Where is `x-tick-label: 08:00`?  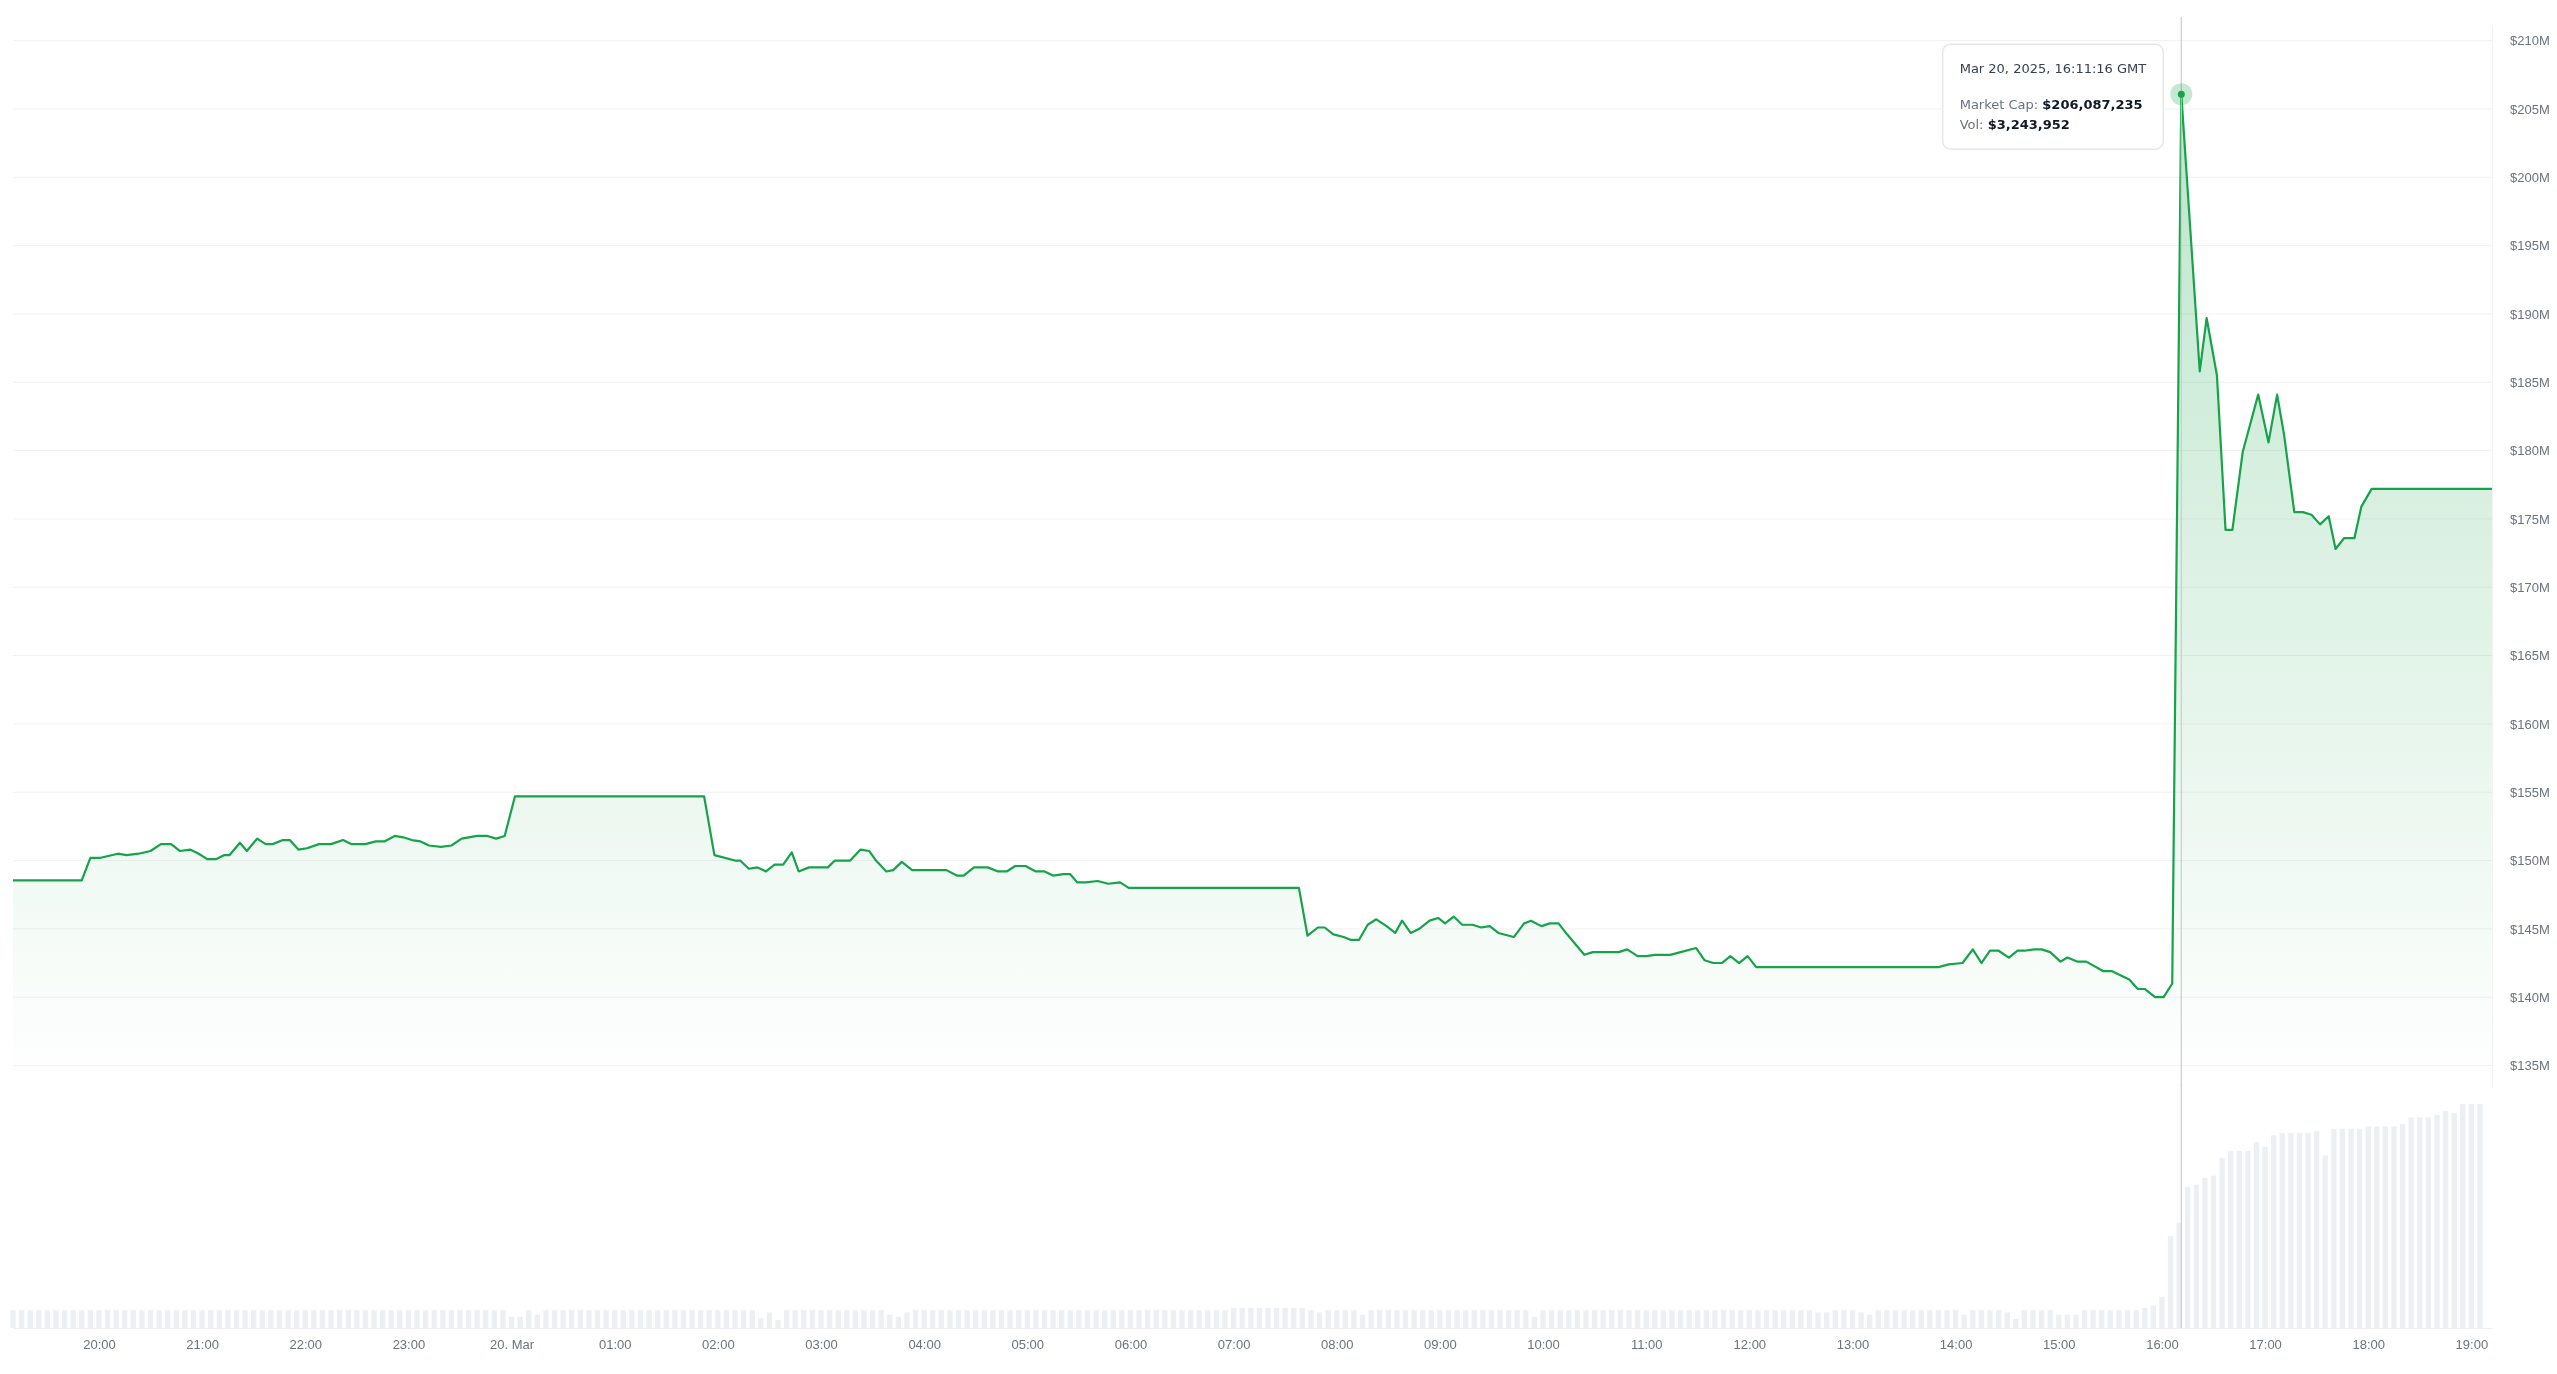 x-tick-label: 08:00 is located at coordinates (1337, 1345).